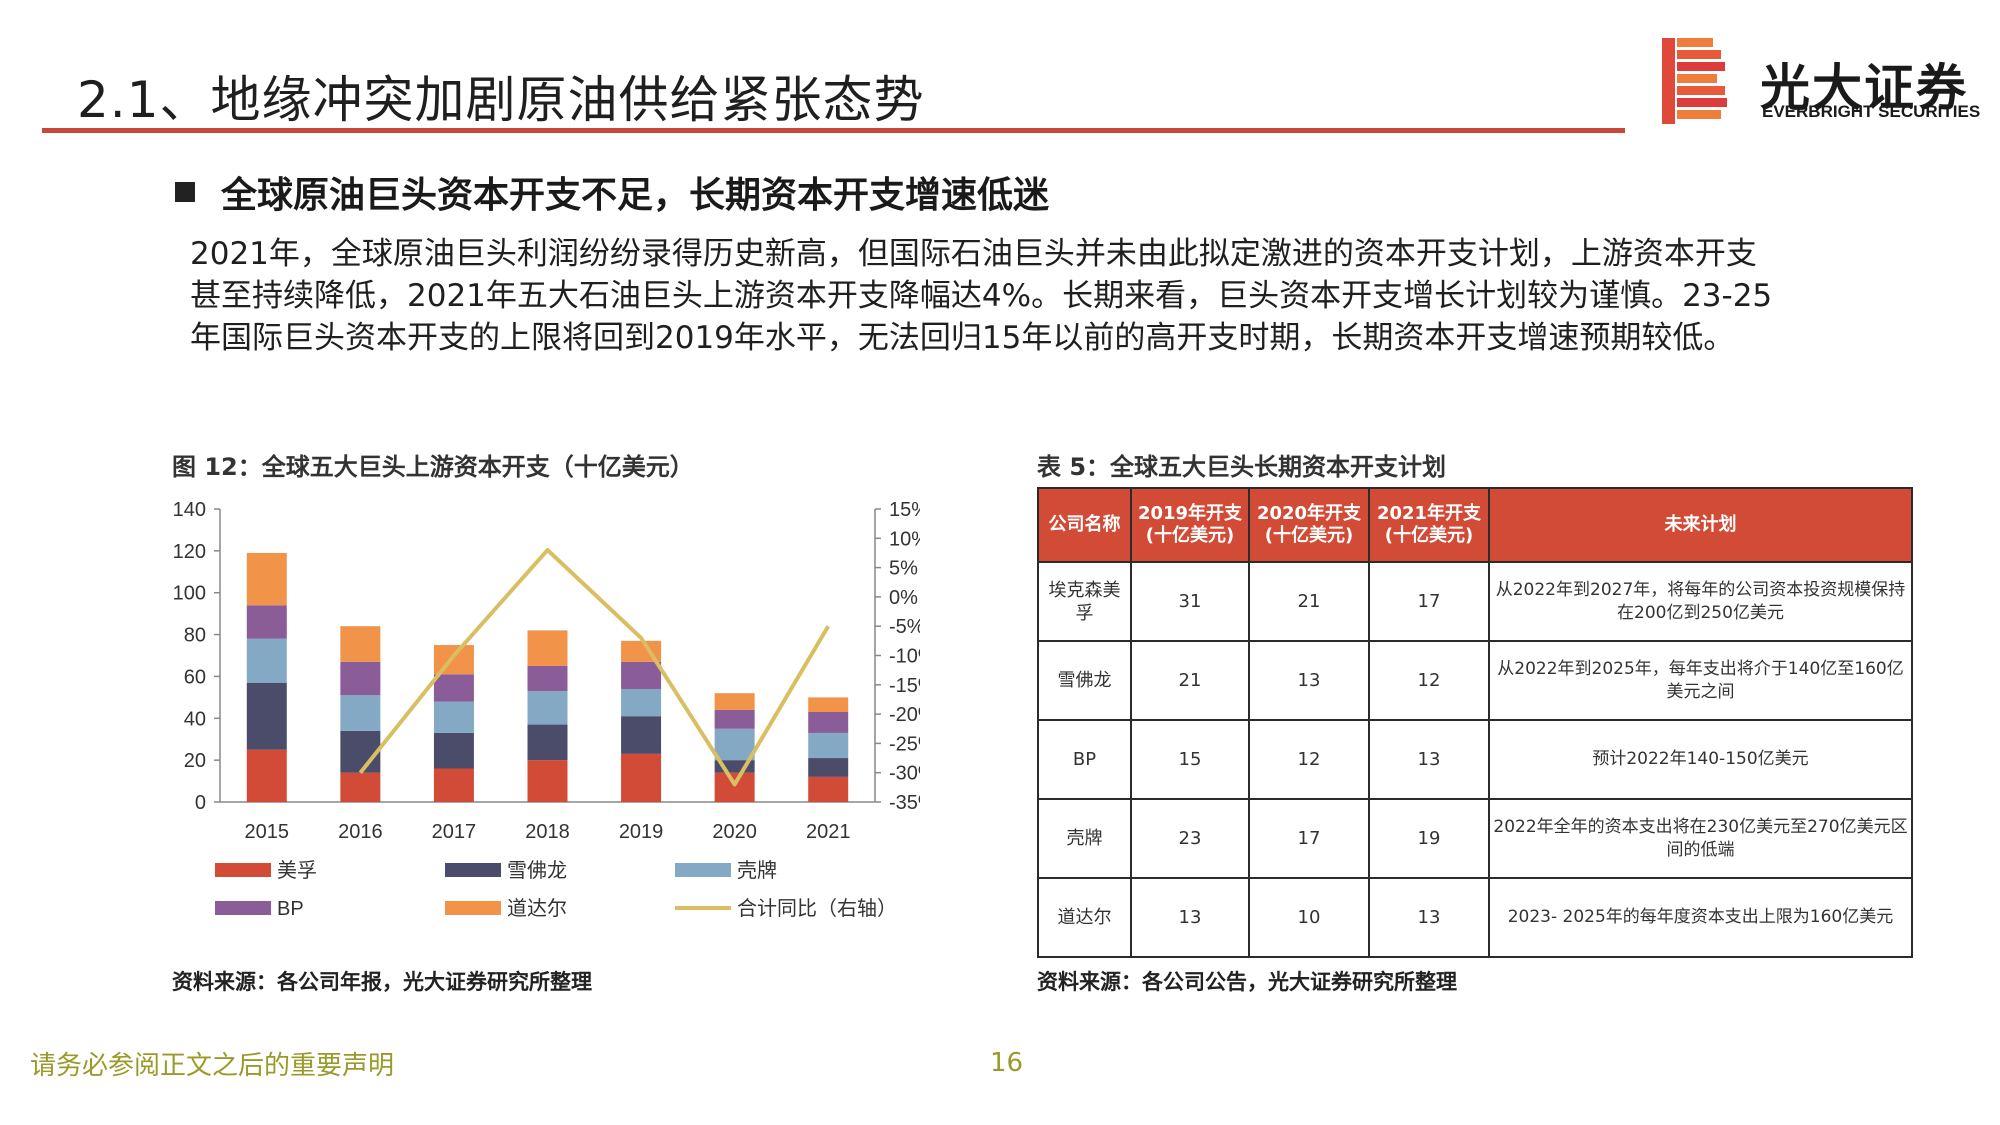  Describe the element at coordinates (635, 195) in the screenshot. I see `bullet-heading: 全球原油巨头资本开支不足，长期资本开支增速低迷` at that location.